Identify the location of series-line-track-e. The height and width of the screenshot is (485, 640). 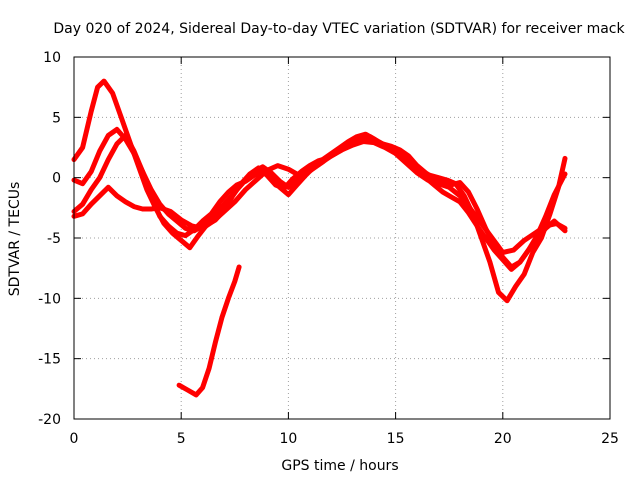
(209, 331).